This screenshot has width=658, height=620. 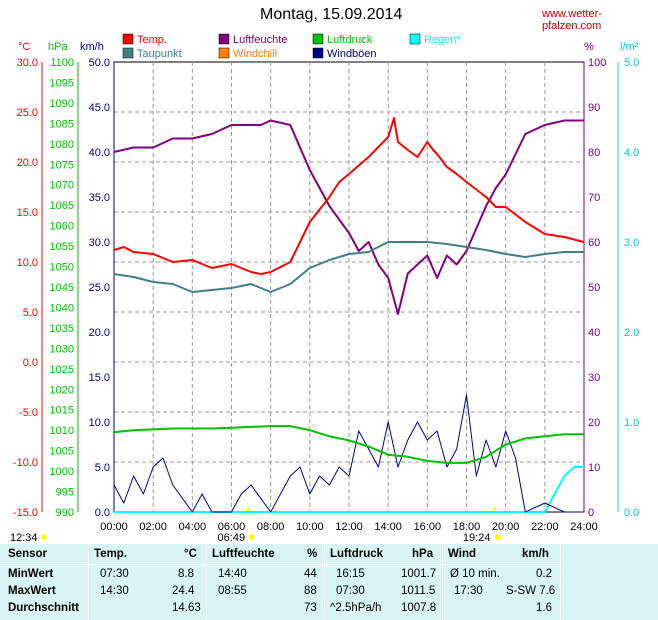 What do you see at coordinates (243, 554) in the screenshot?
I see `header-humidity: Luftfeuchte` at bounding box center [243, 554].